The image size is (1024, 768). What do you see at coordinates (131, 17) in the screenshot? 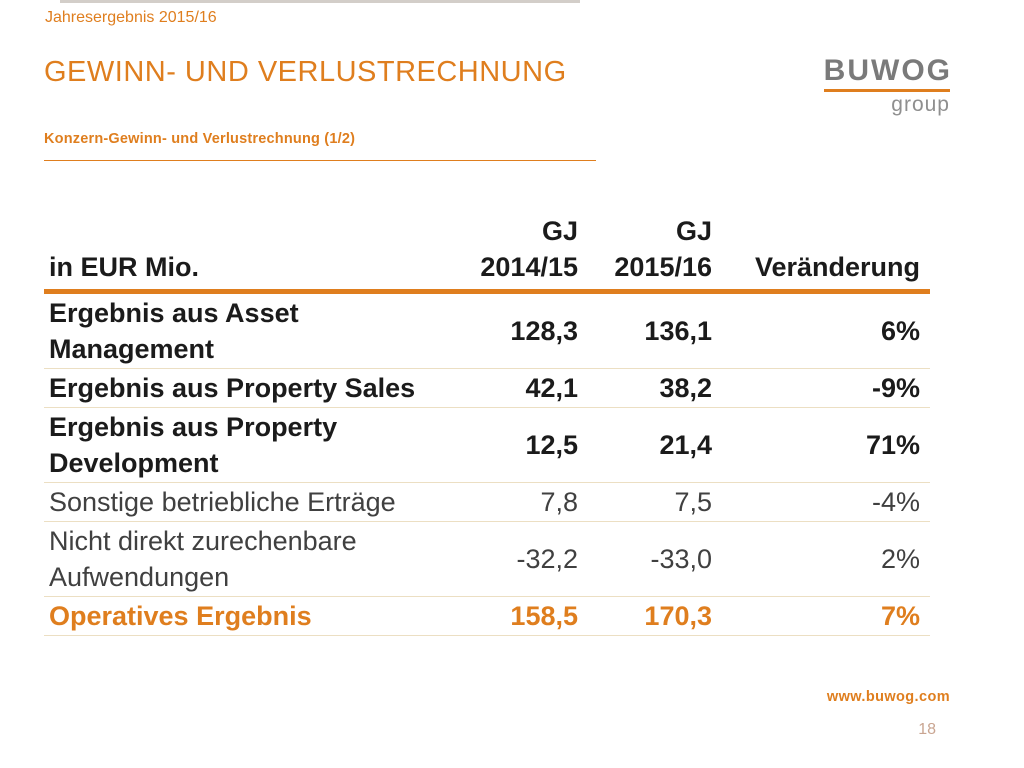
I see `report-eyebrow: Jahresergebnis 2015/16` at bounding box center [131, 17].